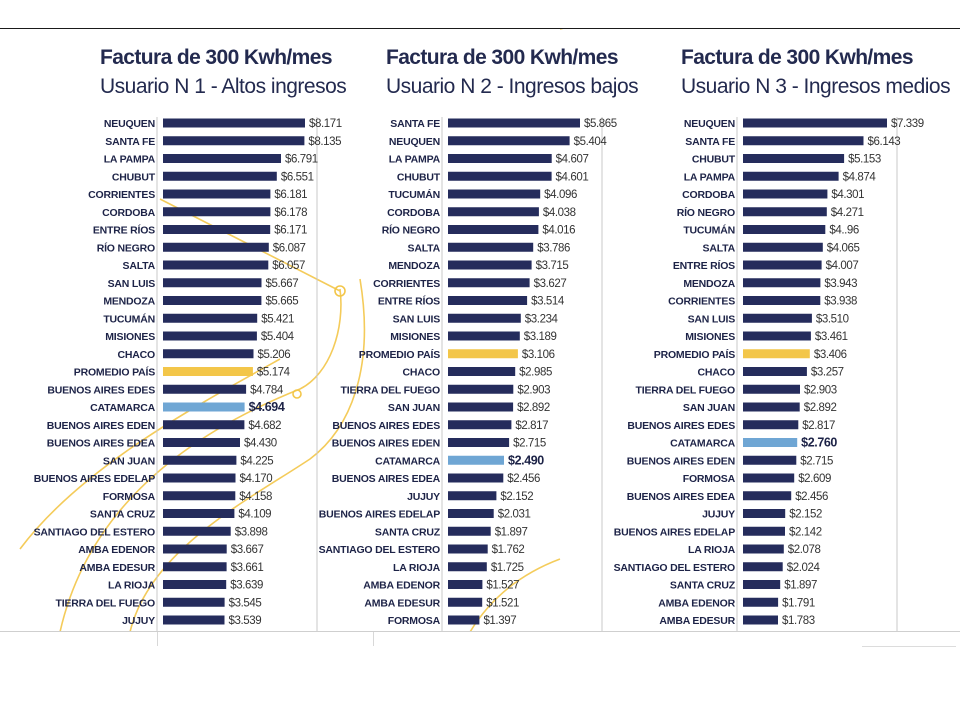 This screenshot has height=720, width=960. Describe the element at coordinates (247, 550) in the screenshot. I see `value-label: $3.667` at that location.